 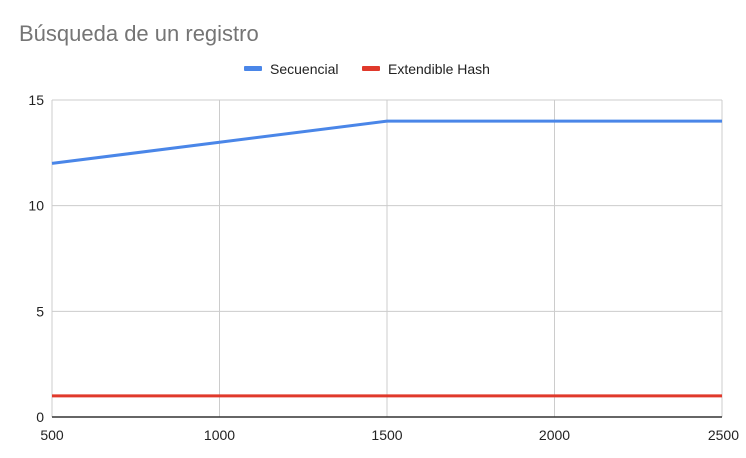 What do you see at coordinates (554, 435) in the screenshot?
I see `x-tick-label-2000: 2000` at bounding box center [554, 435].